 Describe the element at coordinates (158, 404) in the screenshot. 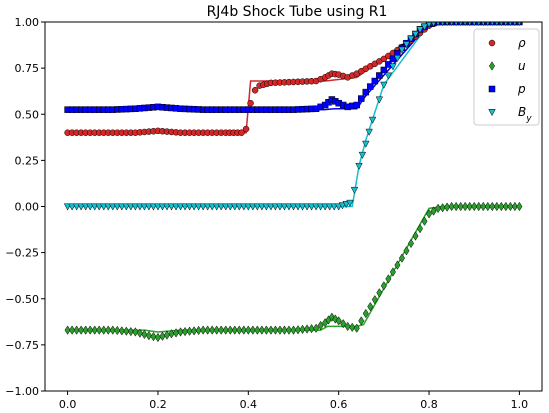

I see `x-tick-label-1: 0.2` at that location.